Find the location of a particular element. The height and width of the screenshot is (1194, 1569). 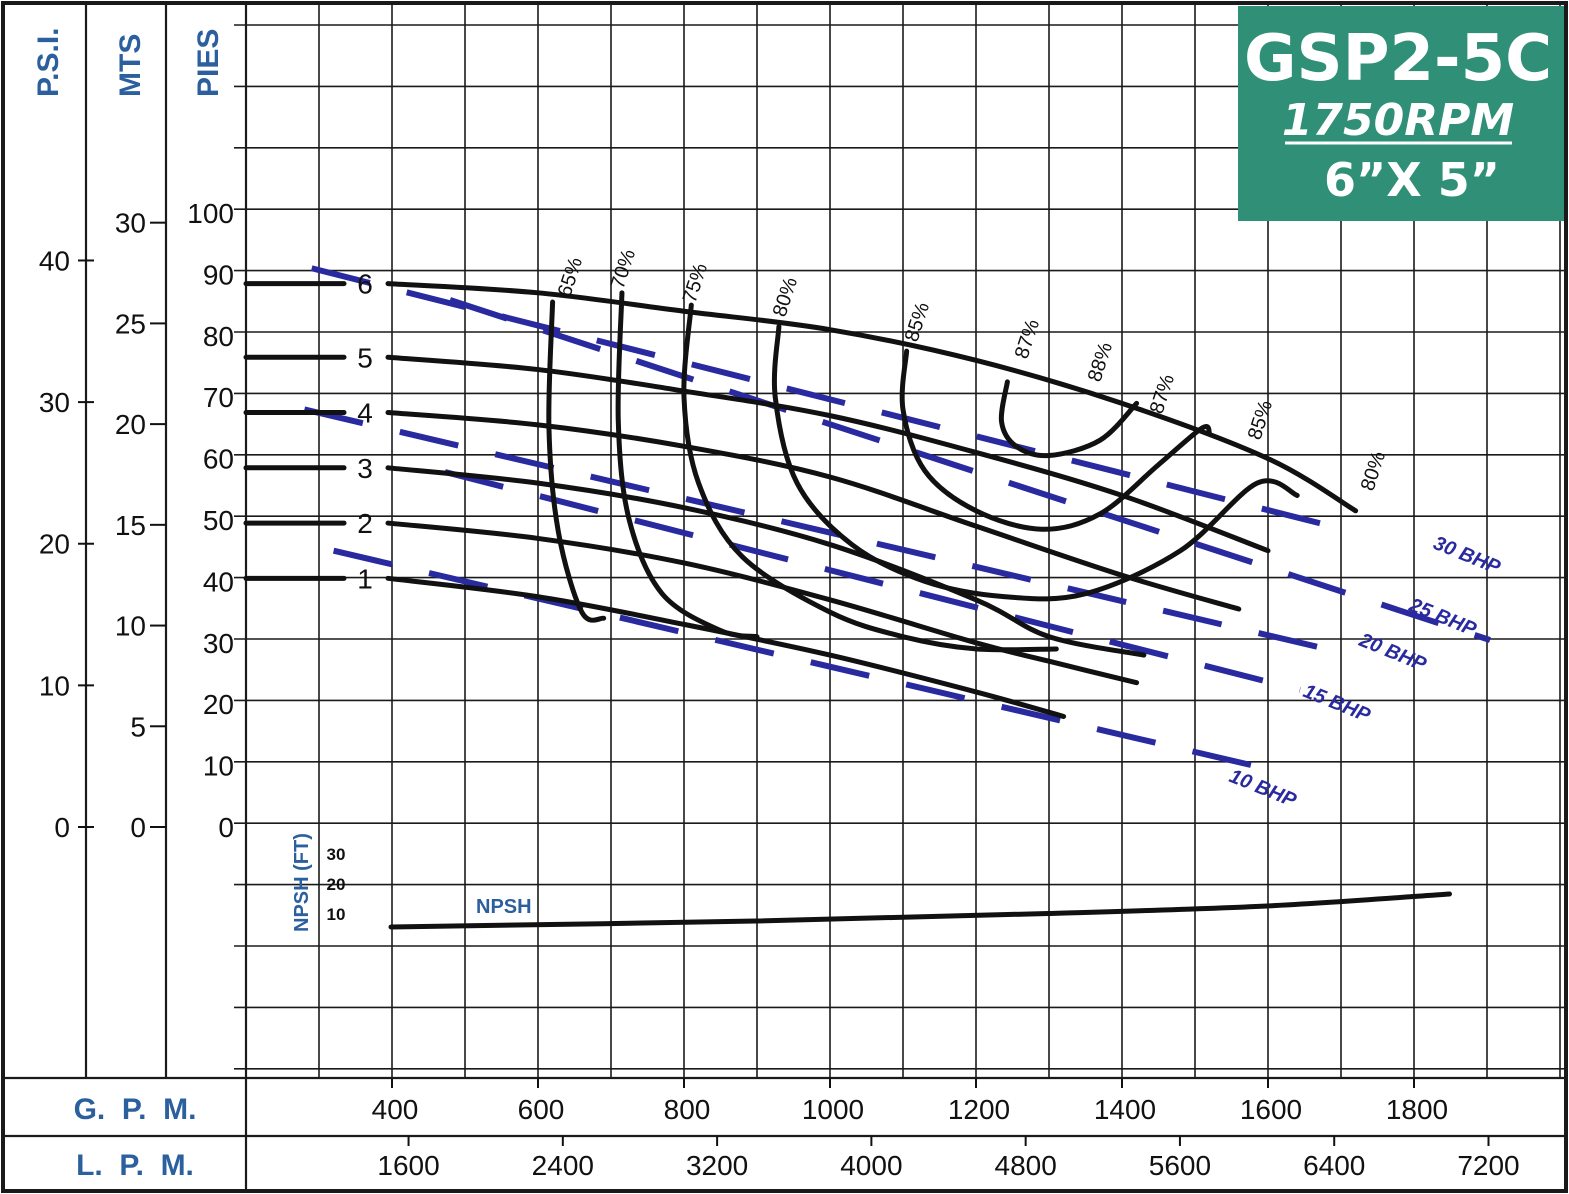

npsh-axis-title: NPSH (FT) is located at coordinates (302, 882).